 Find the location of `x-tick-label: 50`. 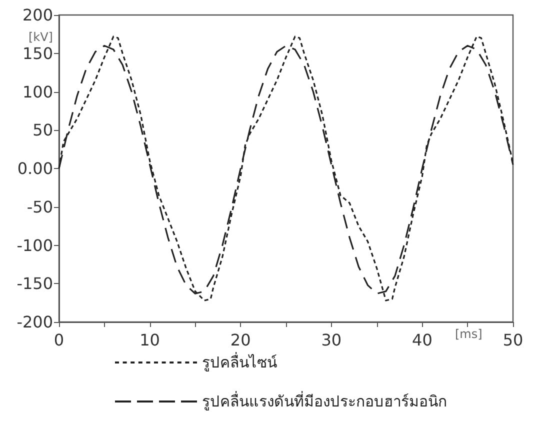

x-tick-label: 50 is located at coordinates (513, 340).